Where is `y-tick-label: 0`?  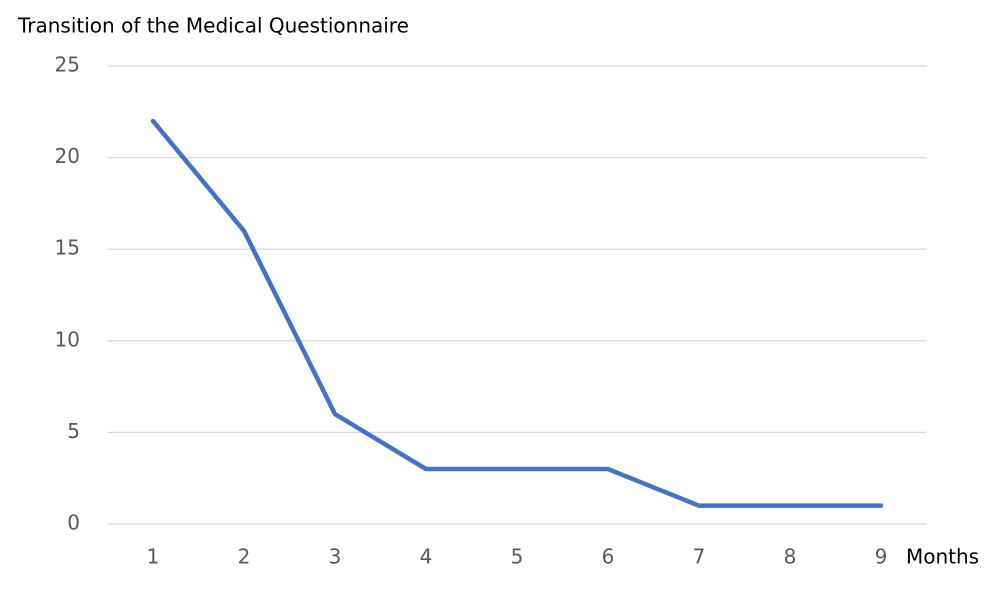
y-tick-label: 0 is located at coordinates (73, 523).